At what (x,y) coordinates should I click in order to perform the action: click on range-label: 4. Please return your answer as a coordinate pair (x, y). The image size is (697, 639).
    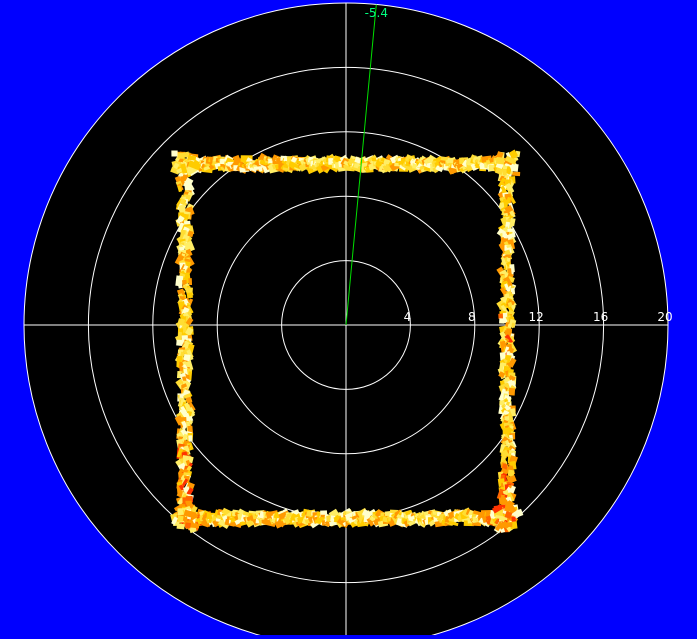
    Looking at the image, I should click on (408, 317).